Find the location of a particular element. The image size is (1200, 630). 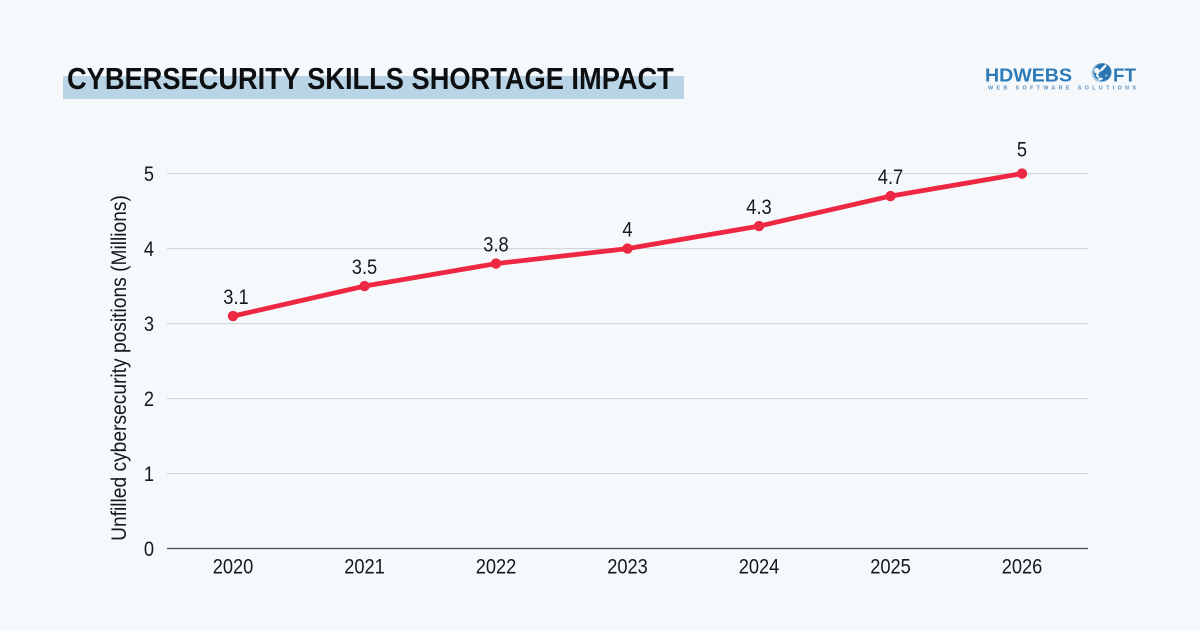

svg-text: 4.7 is located at coordinates (890, 178).